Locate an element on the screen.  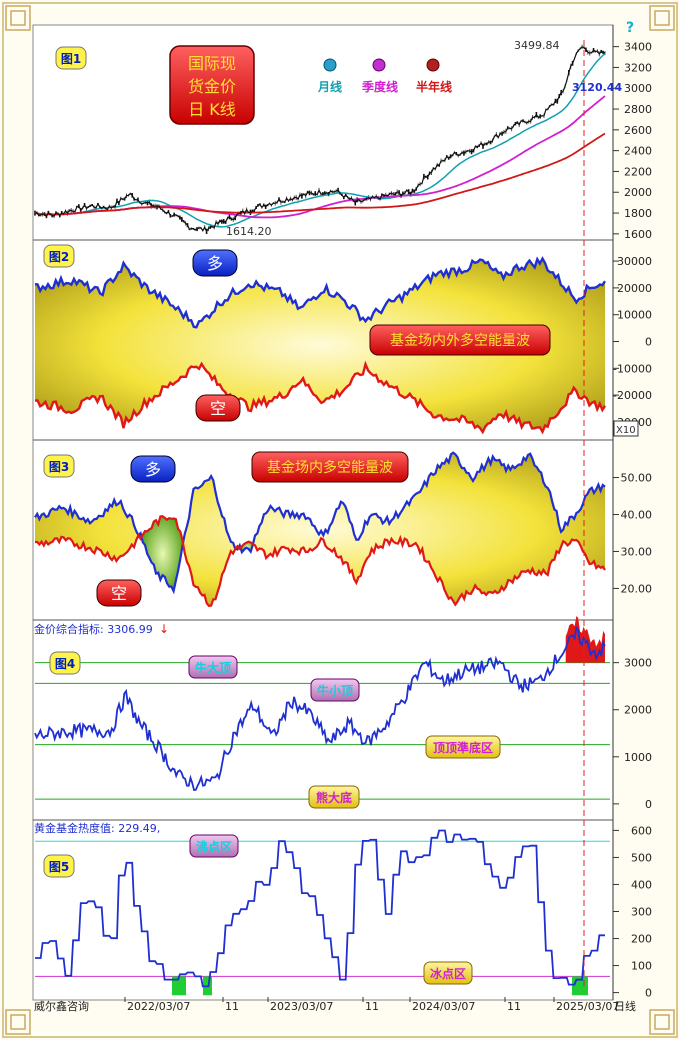
title-line3: 日 K线 is located at coordinates (212, 109).